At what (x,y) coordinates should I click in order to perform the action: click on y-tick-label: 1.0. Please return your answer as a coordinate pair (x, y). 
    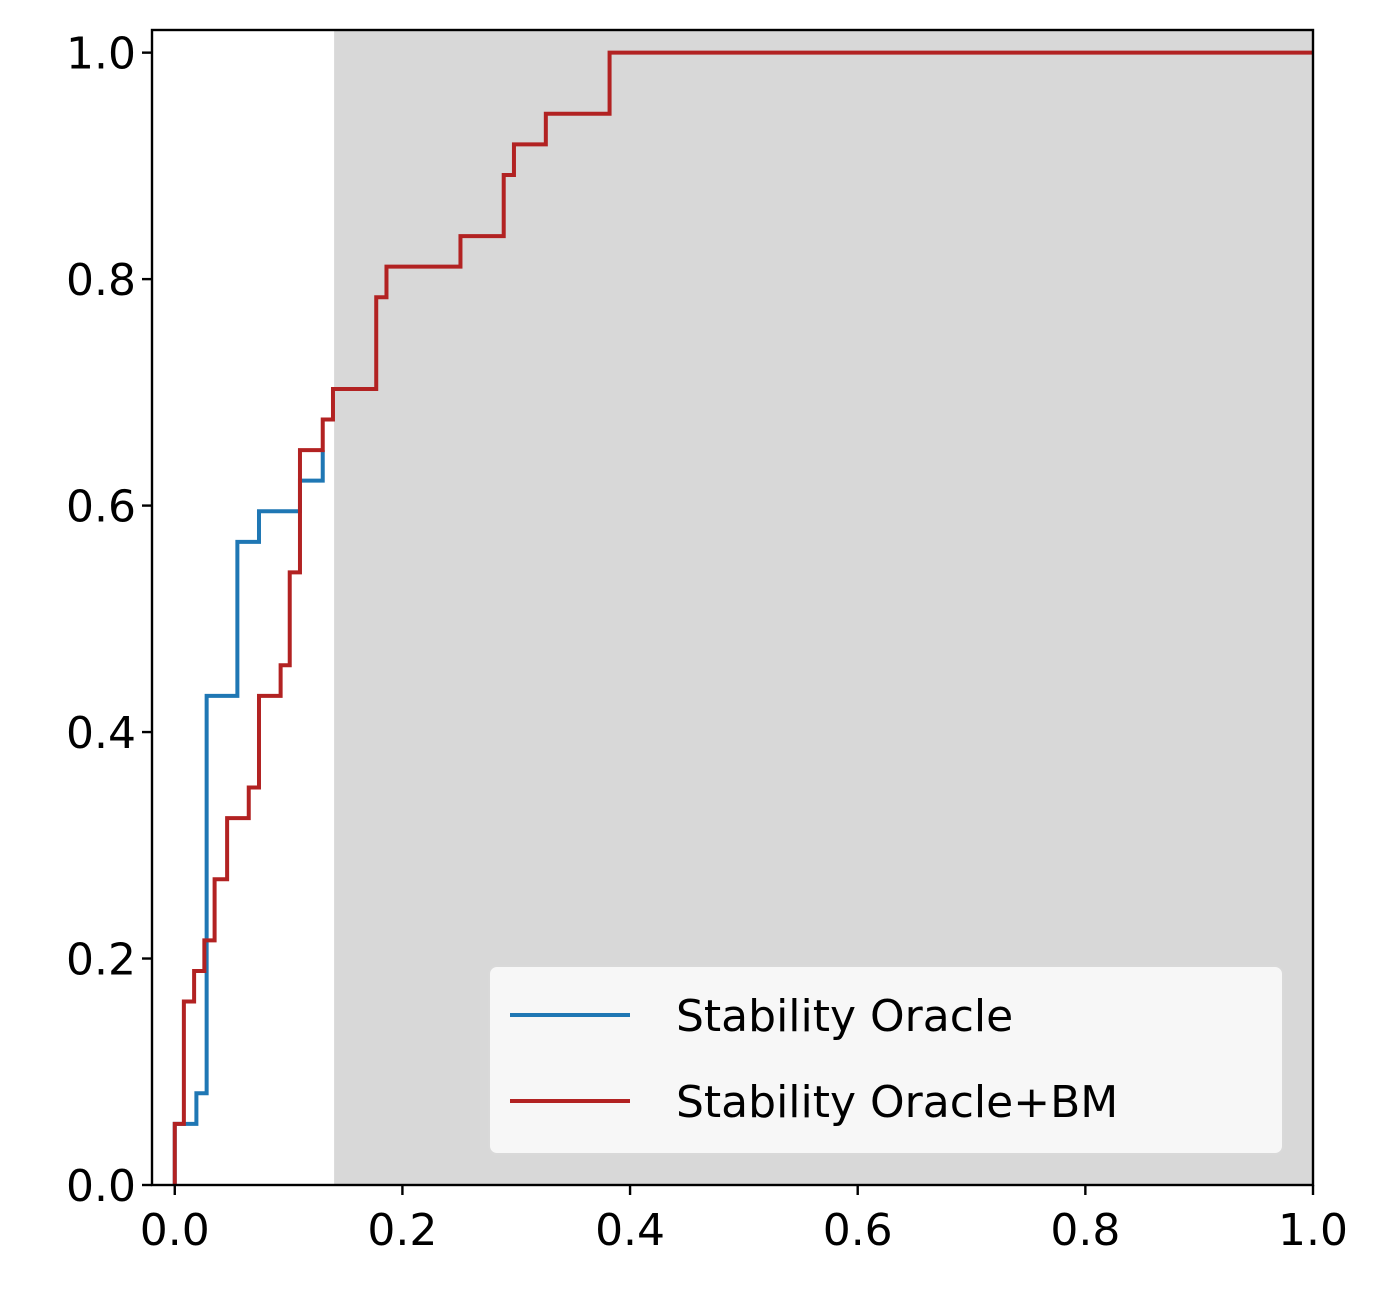
    Looking at the image, I should click on (101, 54).